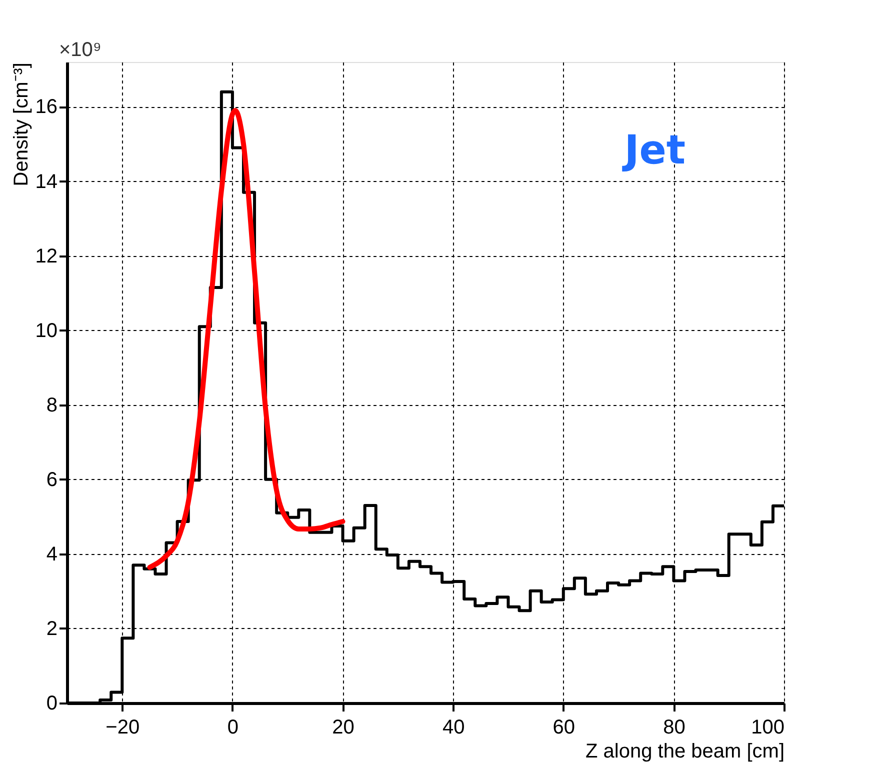  What do you see at coordinates (21, 124) in the screenshot?
I see `y-axis-title: Density [cm⁻³]` at bounding box center [21, 124].